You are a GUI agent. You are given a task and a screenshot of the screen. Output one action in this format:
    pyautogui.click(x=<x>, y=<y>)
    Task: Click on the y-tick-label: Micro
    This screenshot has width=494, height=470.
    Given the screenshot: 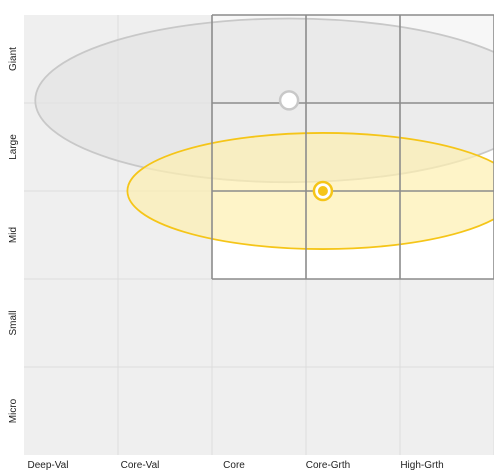 What is the action you would take?
    pyautogui.click(x=13, y=410)
    